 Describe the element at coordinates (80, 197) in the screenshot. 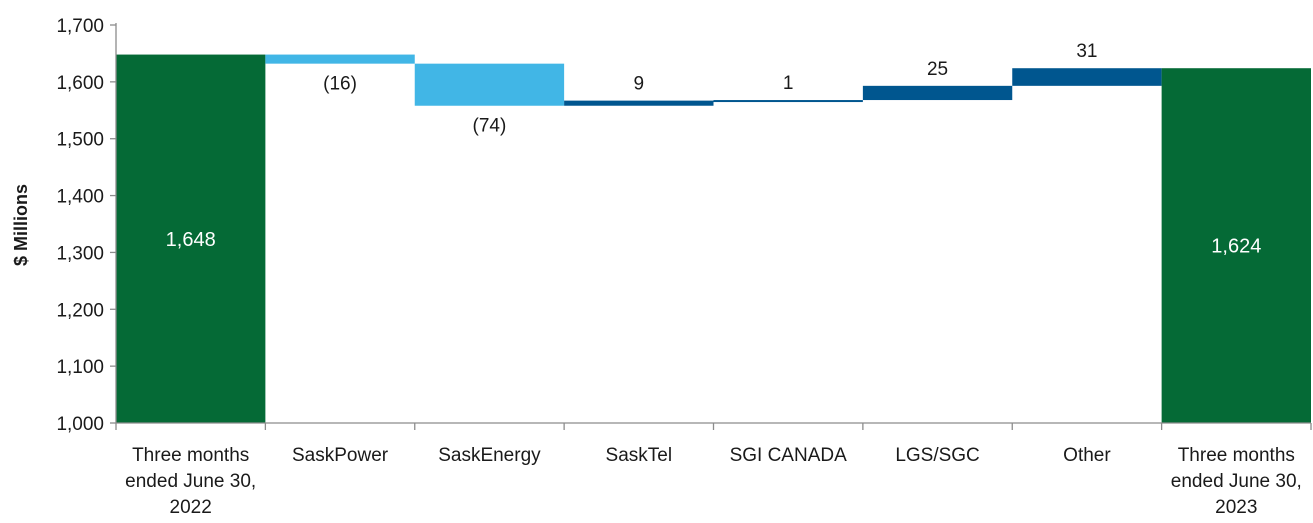

I see `y-tick-label: 1,400` at that location.